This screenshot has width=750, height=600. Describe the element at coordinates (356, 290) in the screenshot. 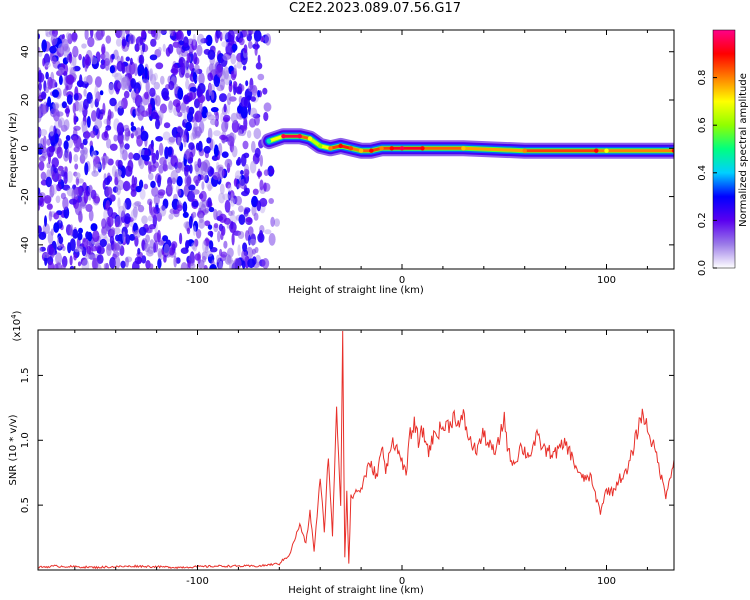

I see `spectrogram-x-label: Height of straight line (km)` at that location.